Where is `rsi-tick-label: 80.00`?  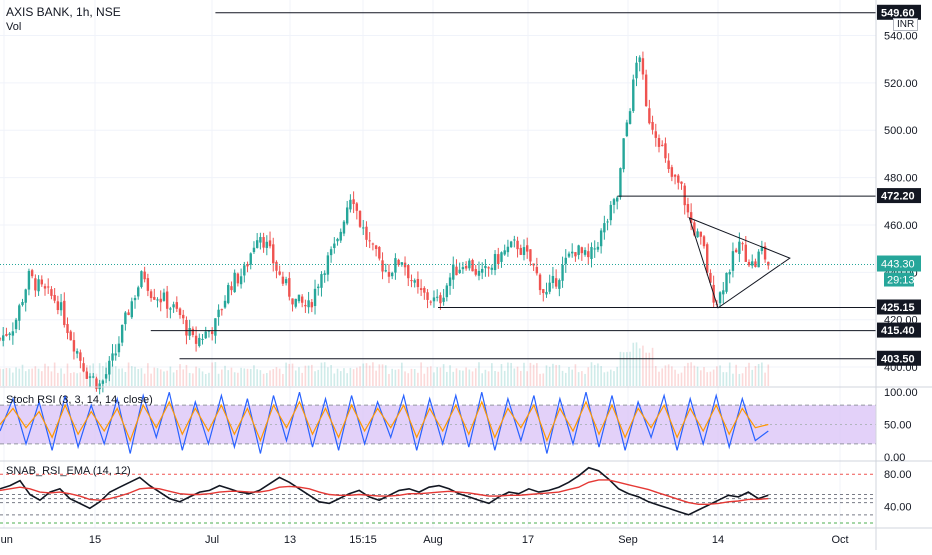 rsi-tick-label: 80.00 is located at coordinates (898, 475).